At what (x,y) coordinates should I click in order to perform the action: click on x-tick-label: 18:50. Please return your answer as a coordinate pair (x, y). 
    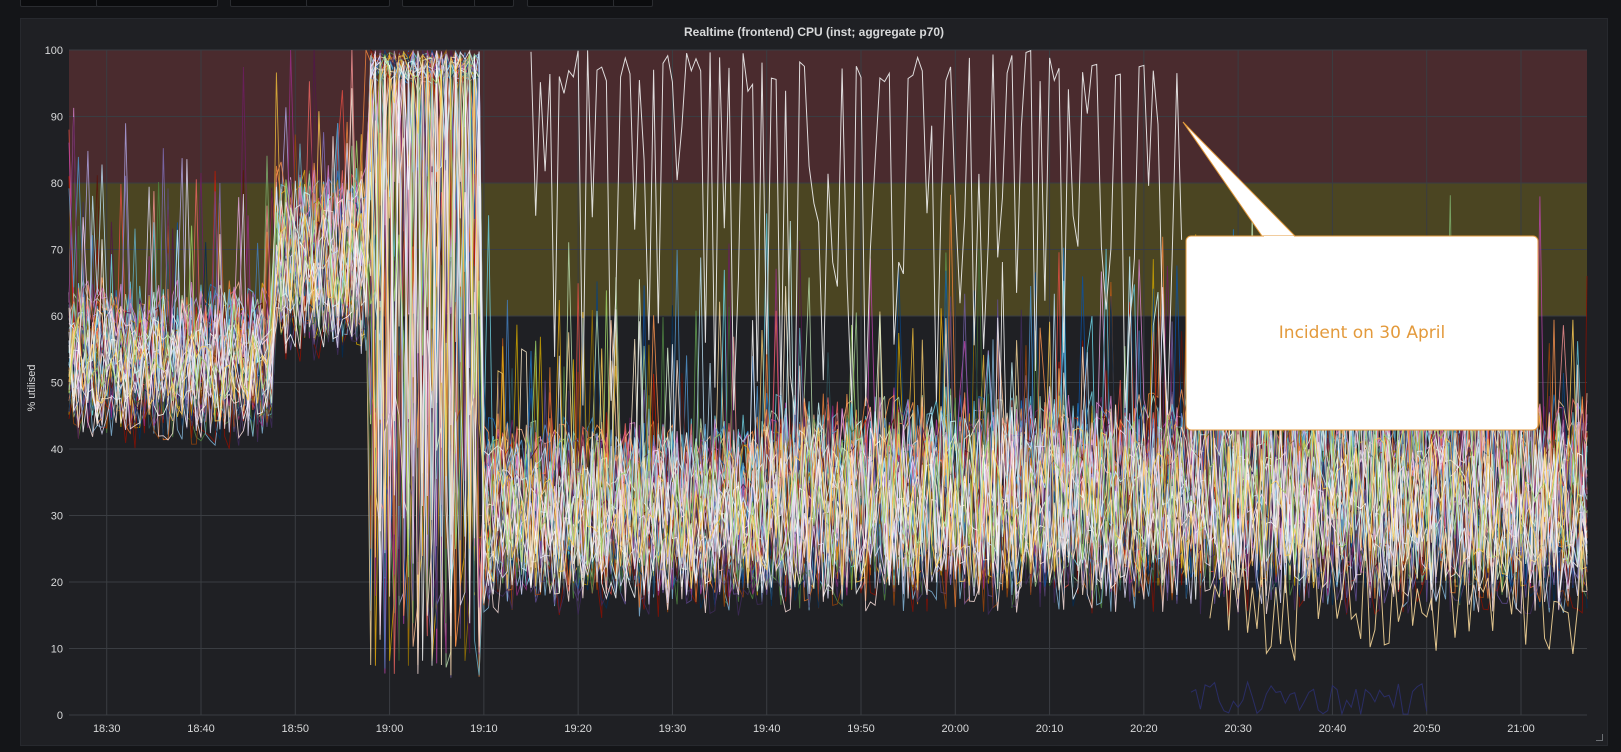
    Looking at the image, I should click on (296, 729).